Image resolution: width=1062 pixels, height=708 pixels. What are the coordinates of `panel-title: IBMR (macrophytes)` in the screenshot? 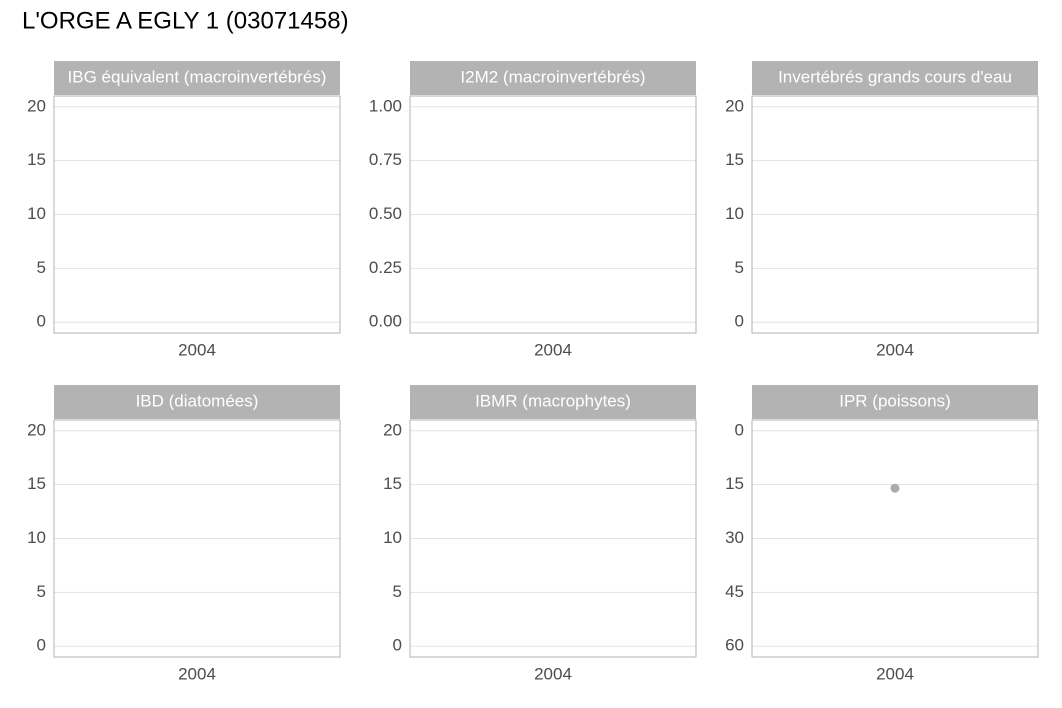 It's located at (553, 400).